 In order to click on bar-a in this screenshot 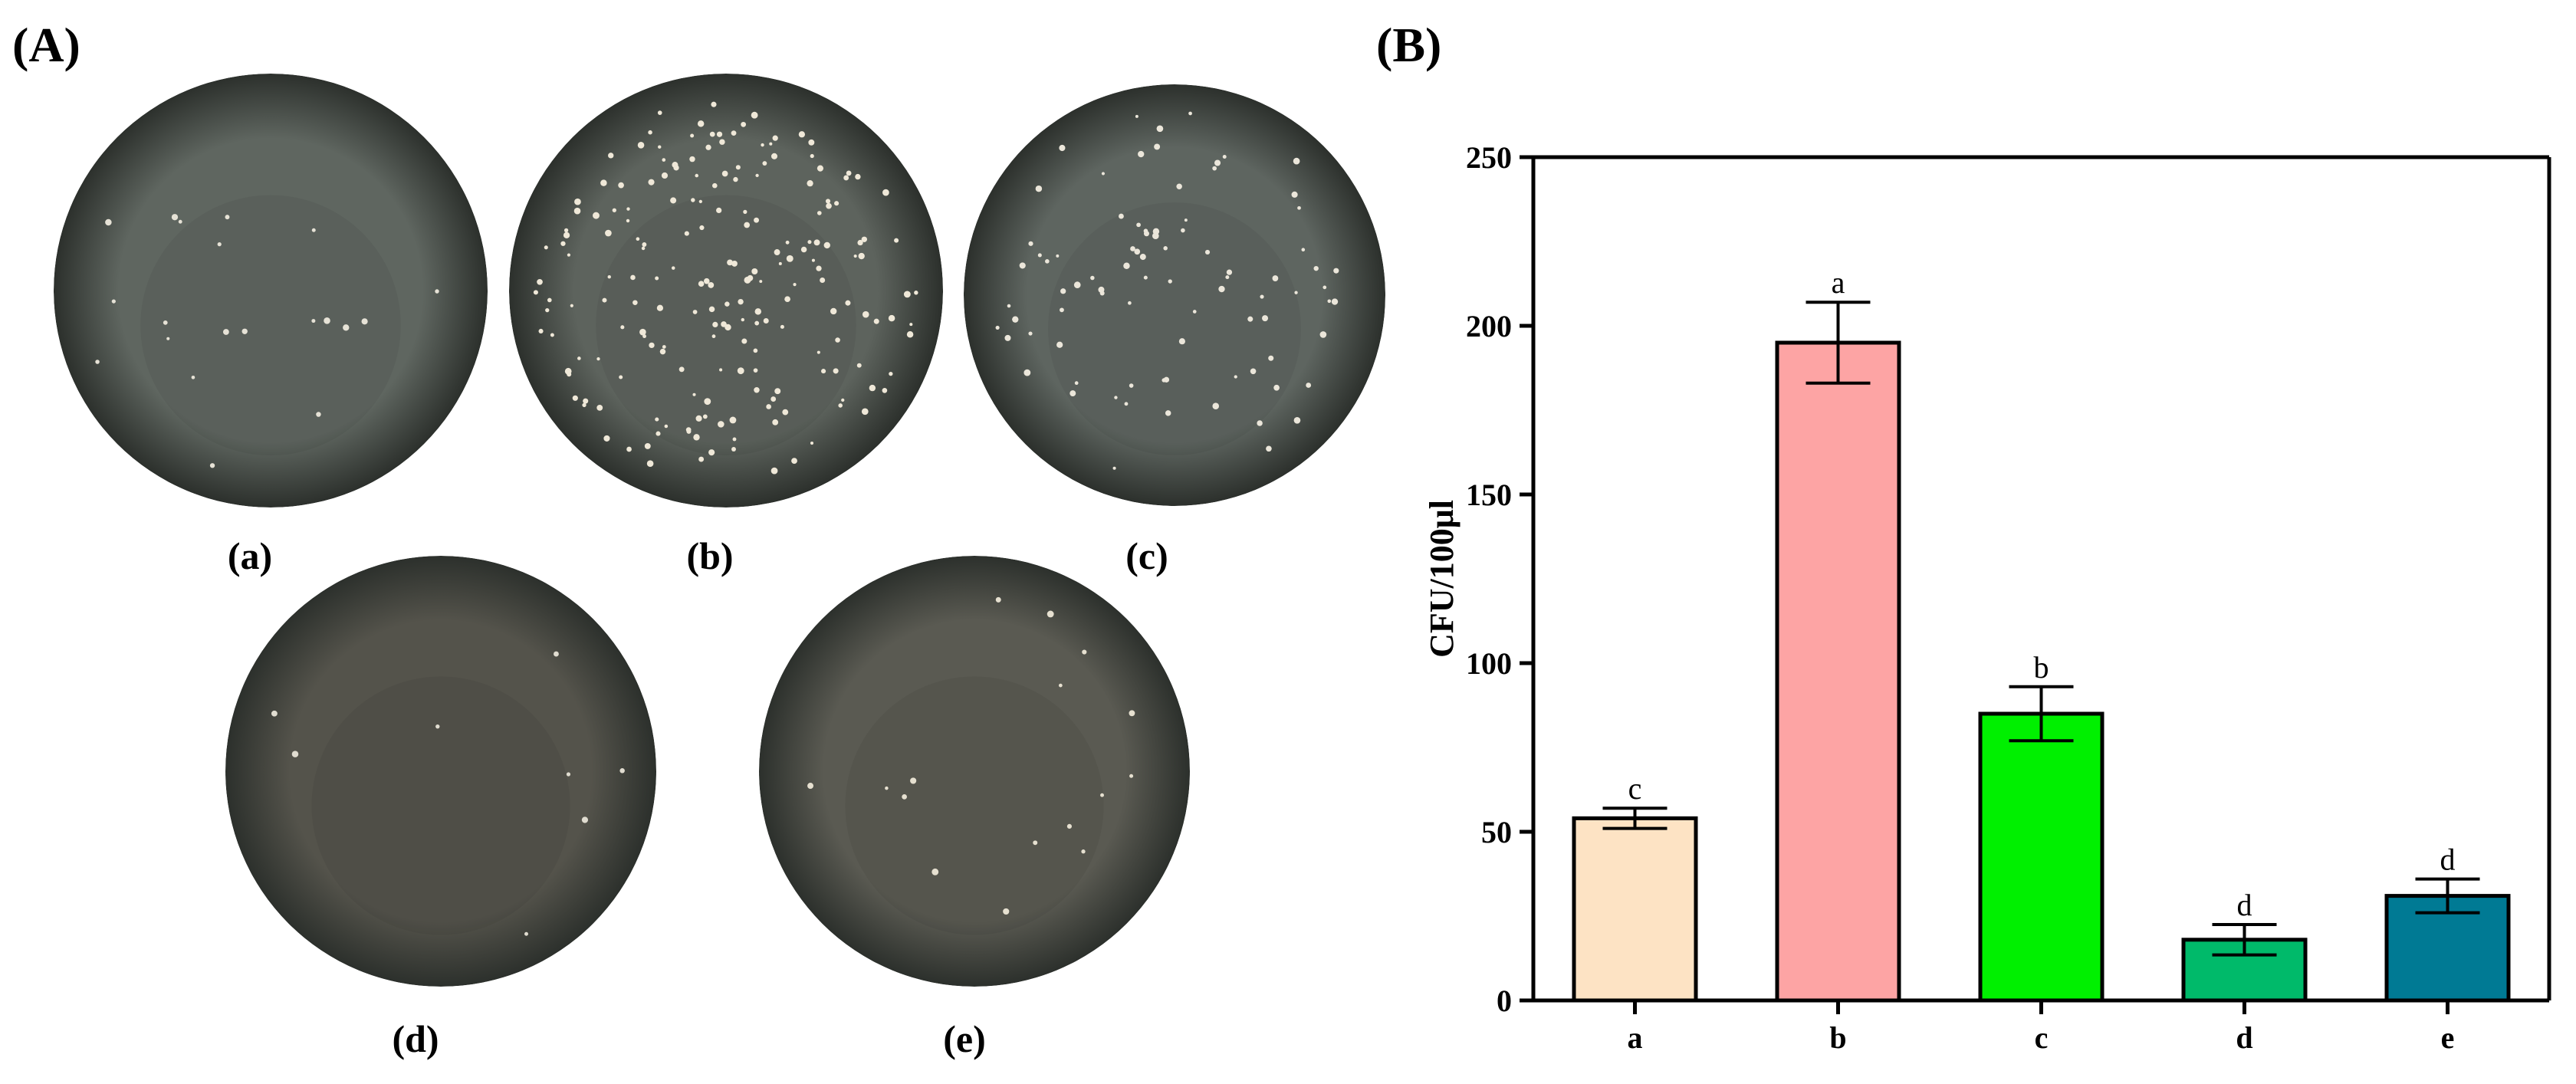, I will do `click(1635, 909)`.